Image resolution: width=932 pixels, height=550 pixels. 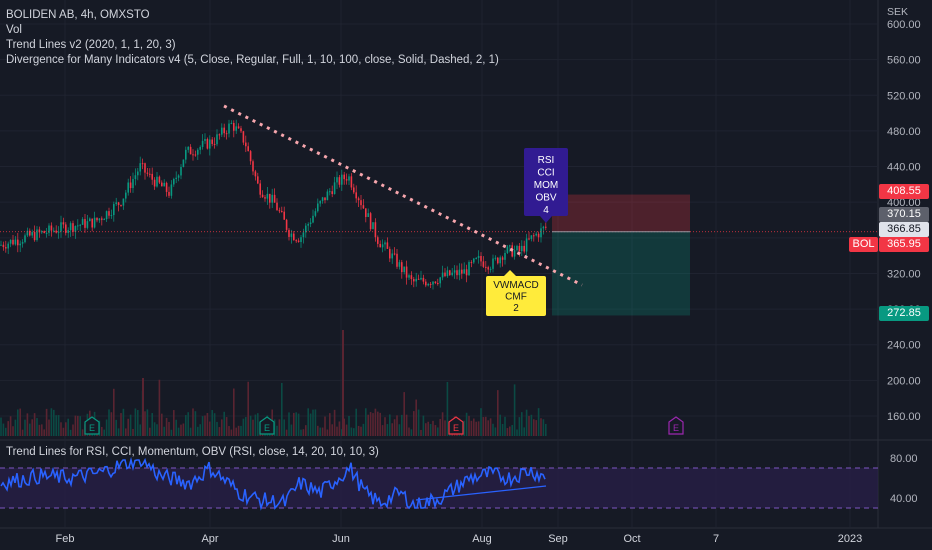 I want to click on trend-lines-legend: Trend Lines v2 (2020, 1, 1, 20, 3), so click(x=91, y=45).